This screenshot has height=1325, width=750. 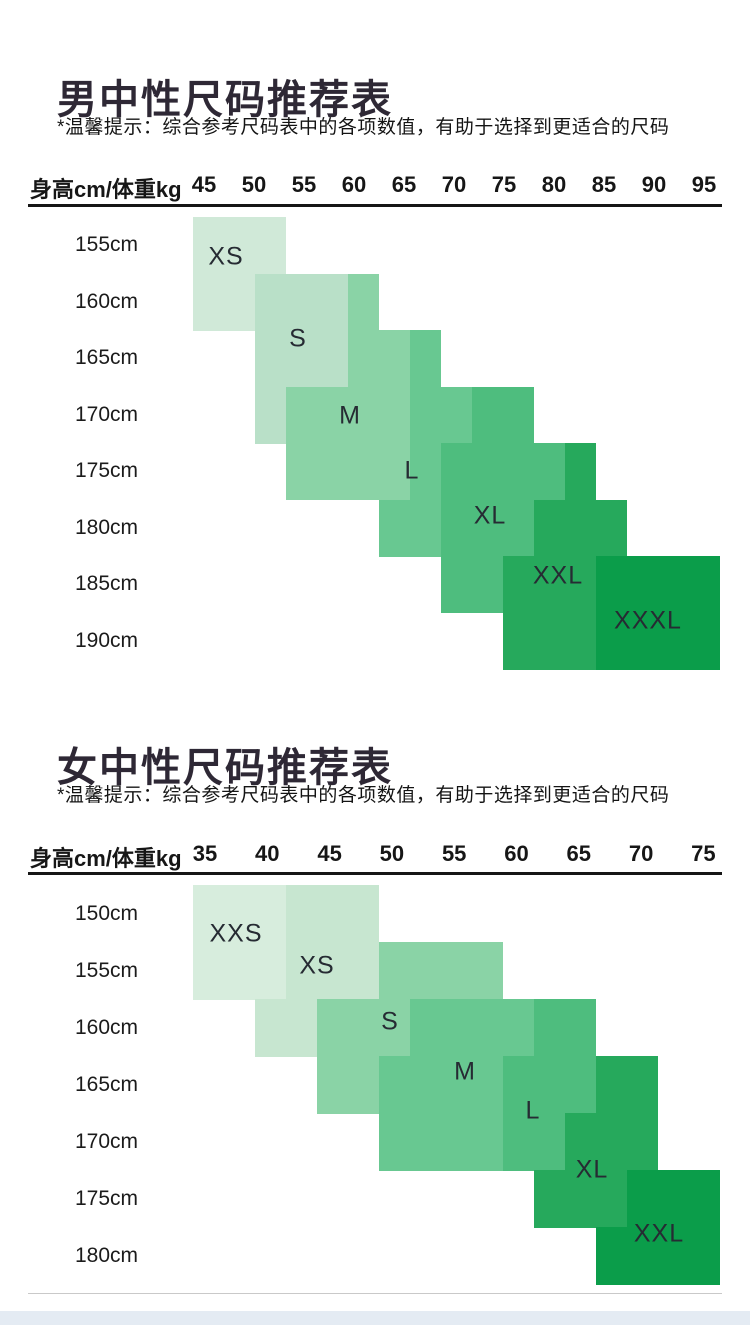 I want to click on mens-chart-note: *温馨提示：综合参考尺码表中的各项数值，有助于选择到更适合的尺码, so click(x=363, y=127).